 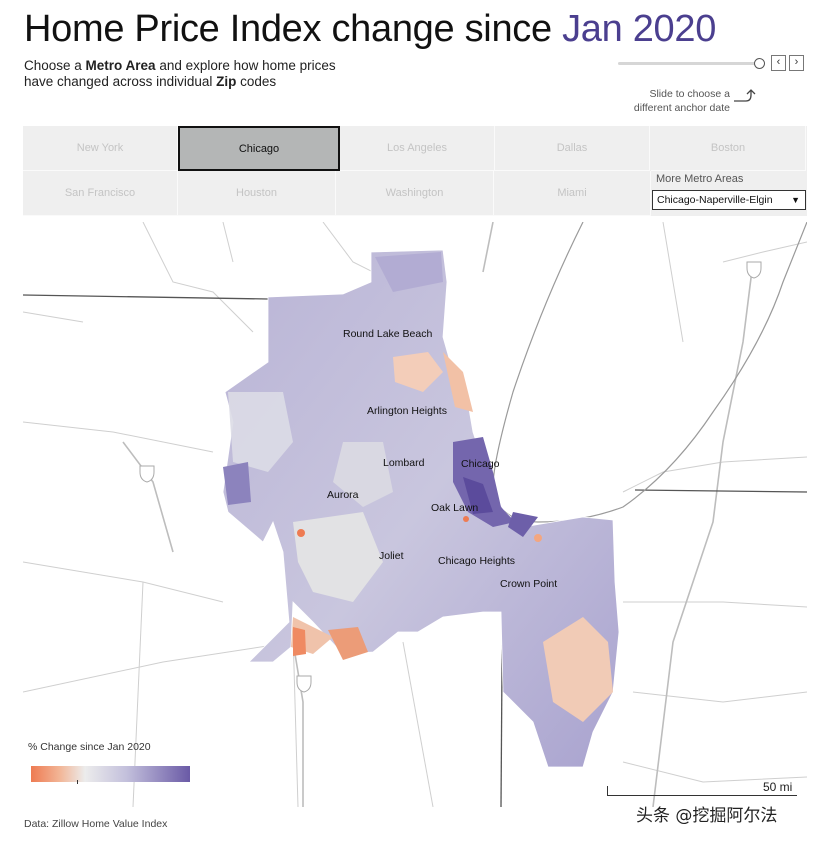 I want to click on chevron-down-icon: ▼, so click(x=795, y=200).